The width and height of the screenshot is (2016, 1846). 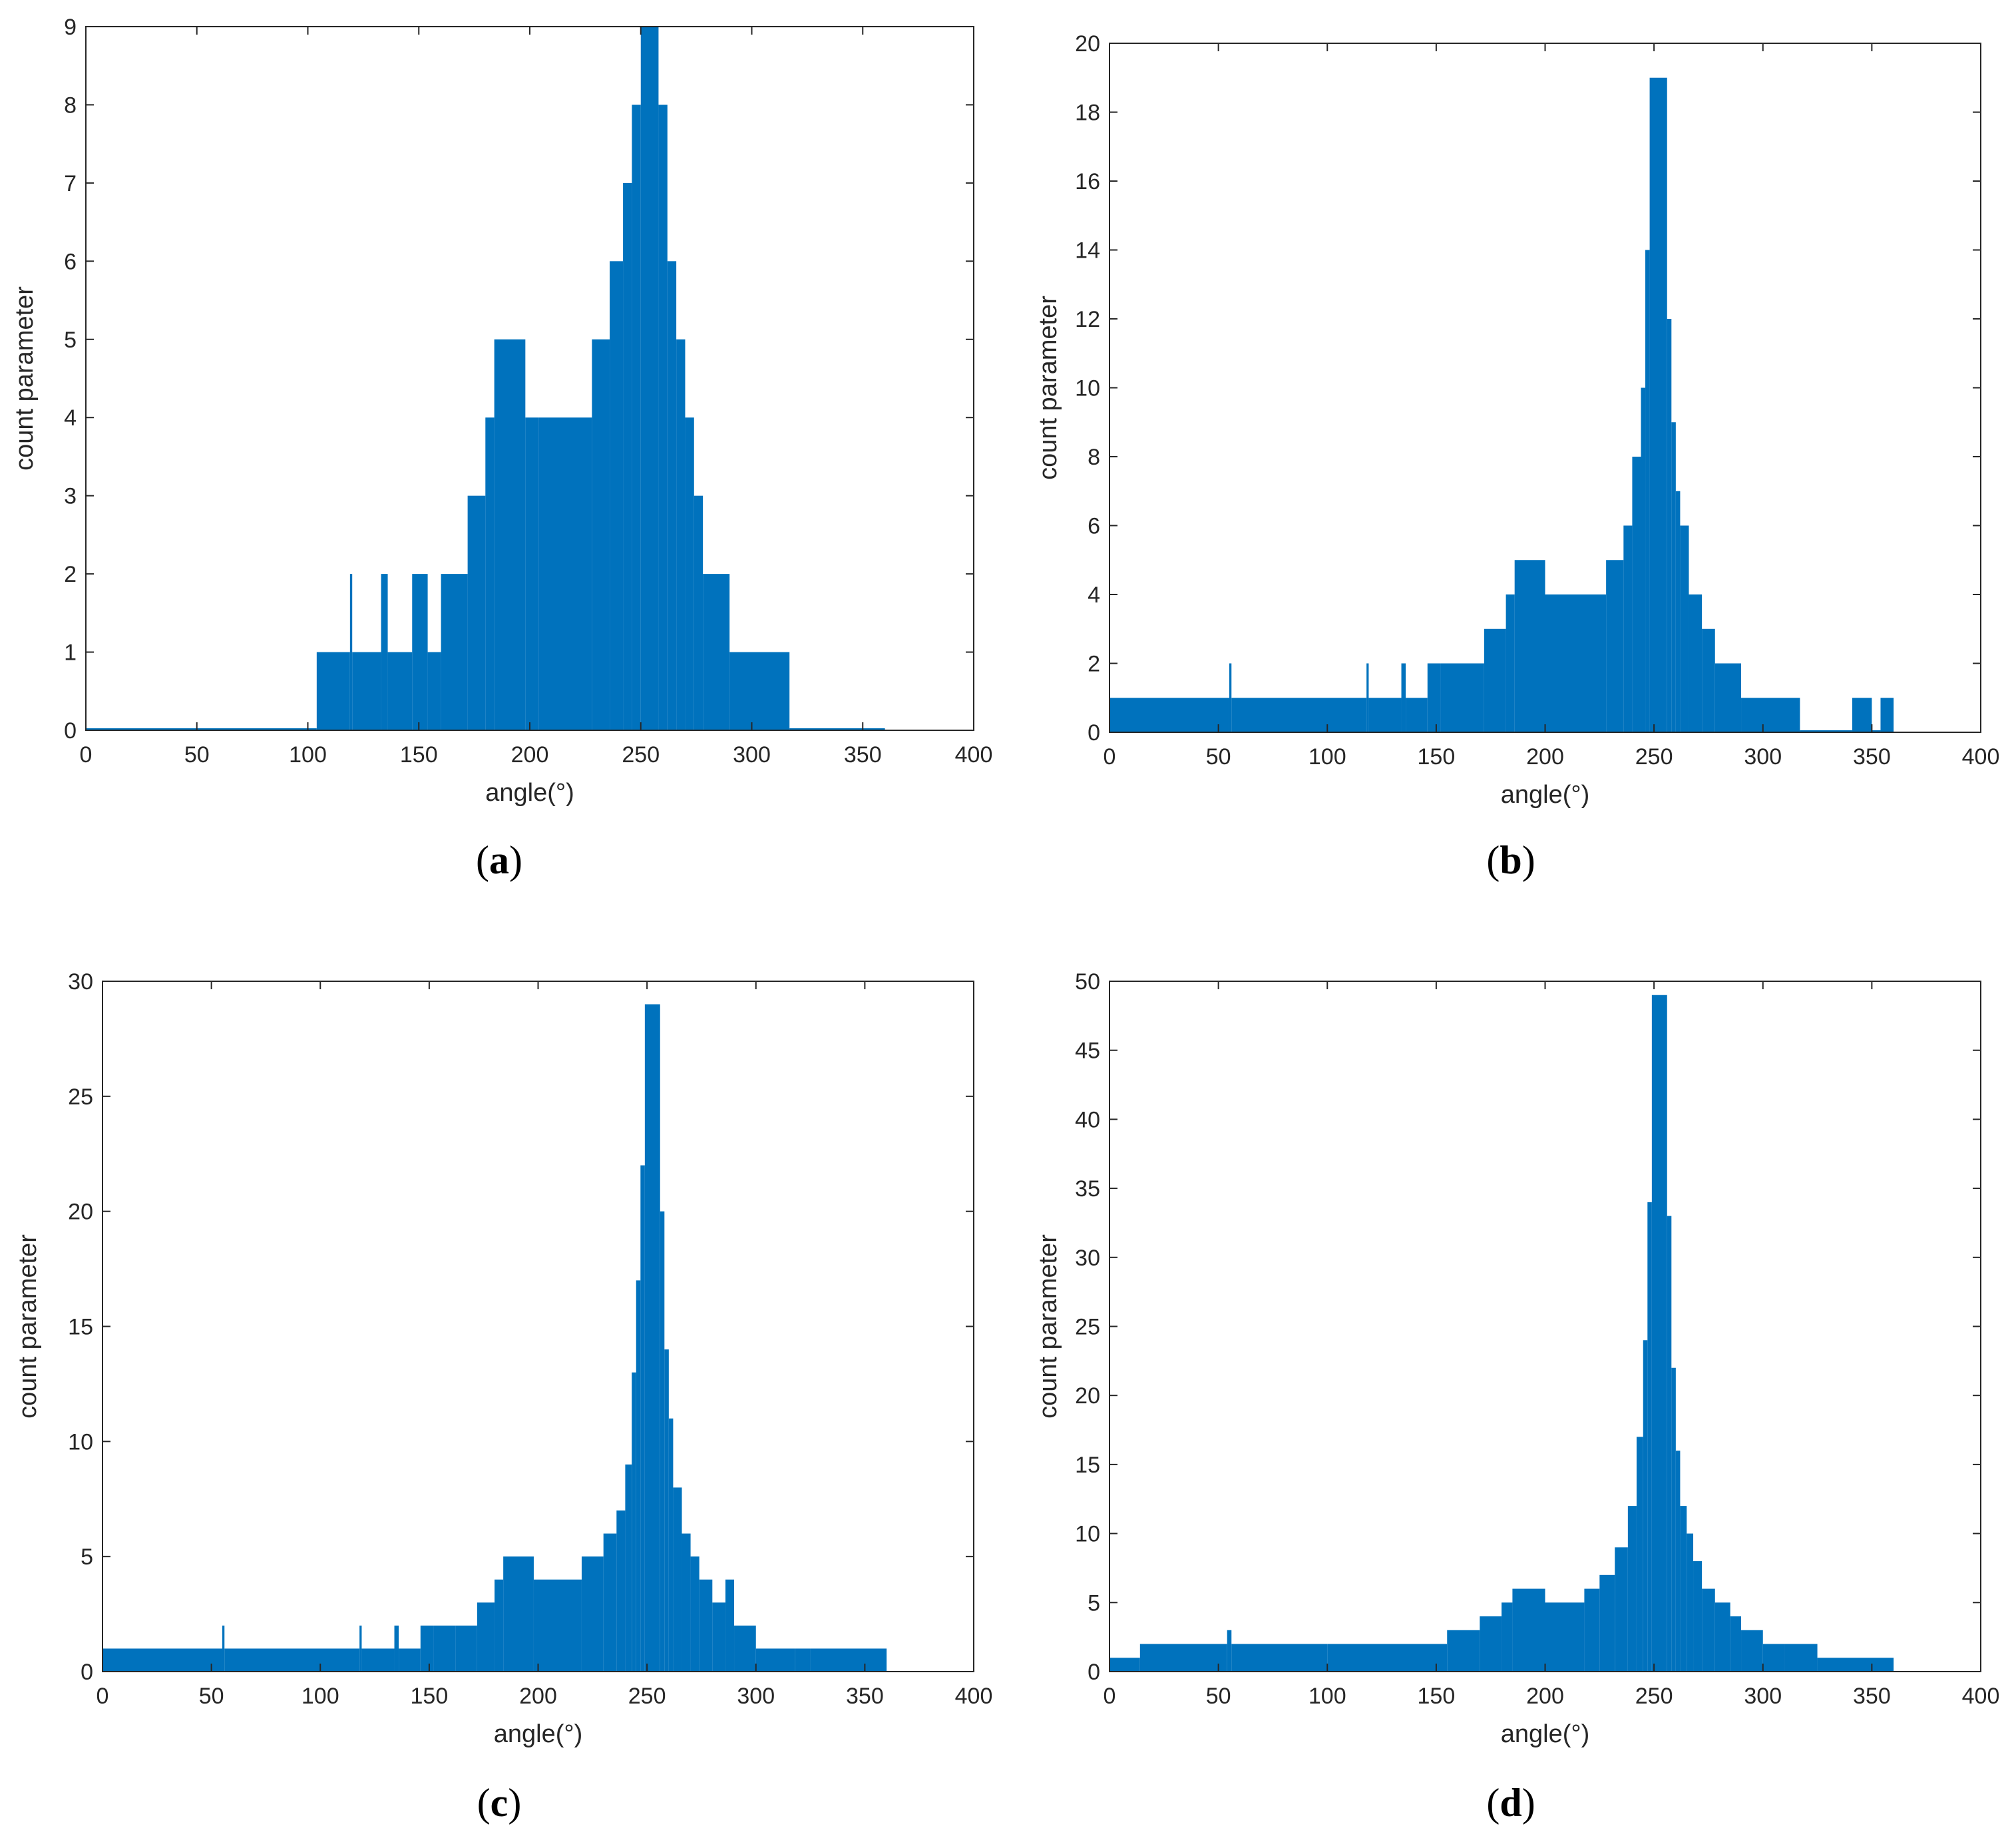 I want to click on y-tick-label: 18, so click(x=1087, y=114).